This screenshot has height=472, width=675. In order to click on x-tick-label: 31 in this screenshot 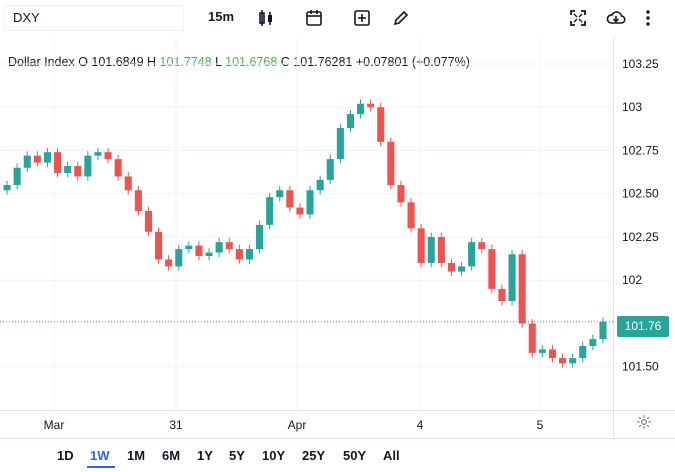, I will do `click(176, 425)`.